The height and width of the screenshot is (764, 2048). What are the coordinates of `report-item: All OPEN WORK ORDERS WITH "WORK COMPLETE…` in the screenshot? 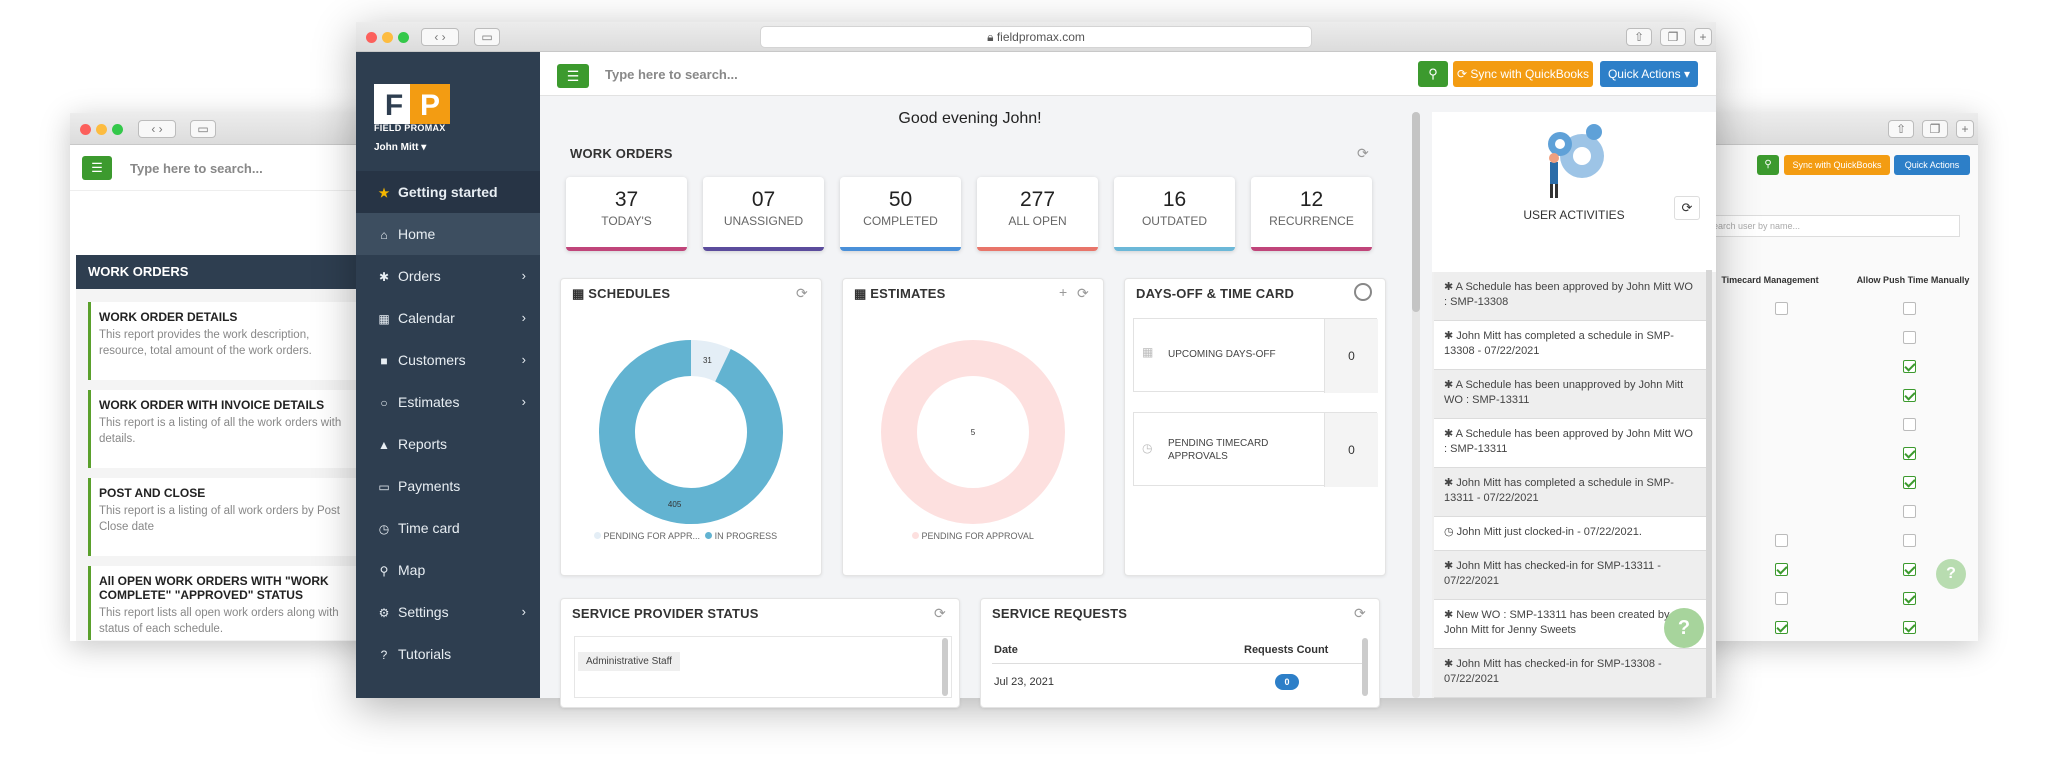 It's located at (224, 603).